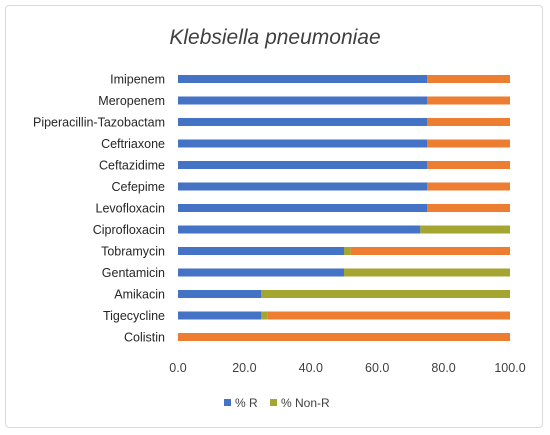 The width and height of the screenshot is (550, 435). I want to click on category-label: Ceftriaxone, so click(133, 144).